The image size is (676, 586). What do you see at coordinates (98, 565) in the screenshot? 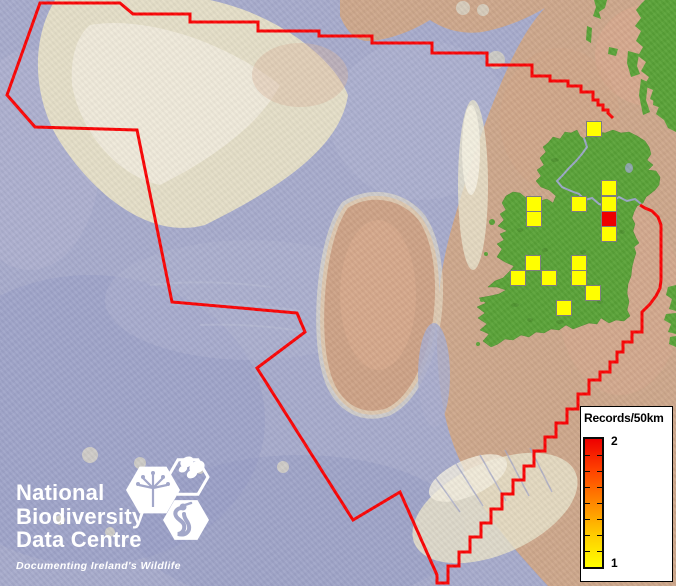
I see `logo-tagline: Documenting Ireland's Wildlife` at bounding box center [98, 565].